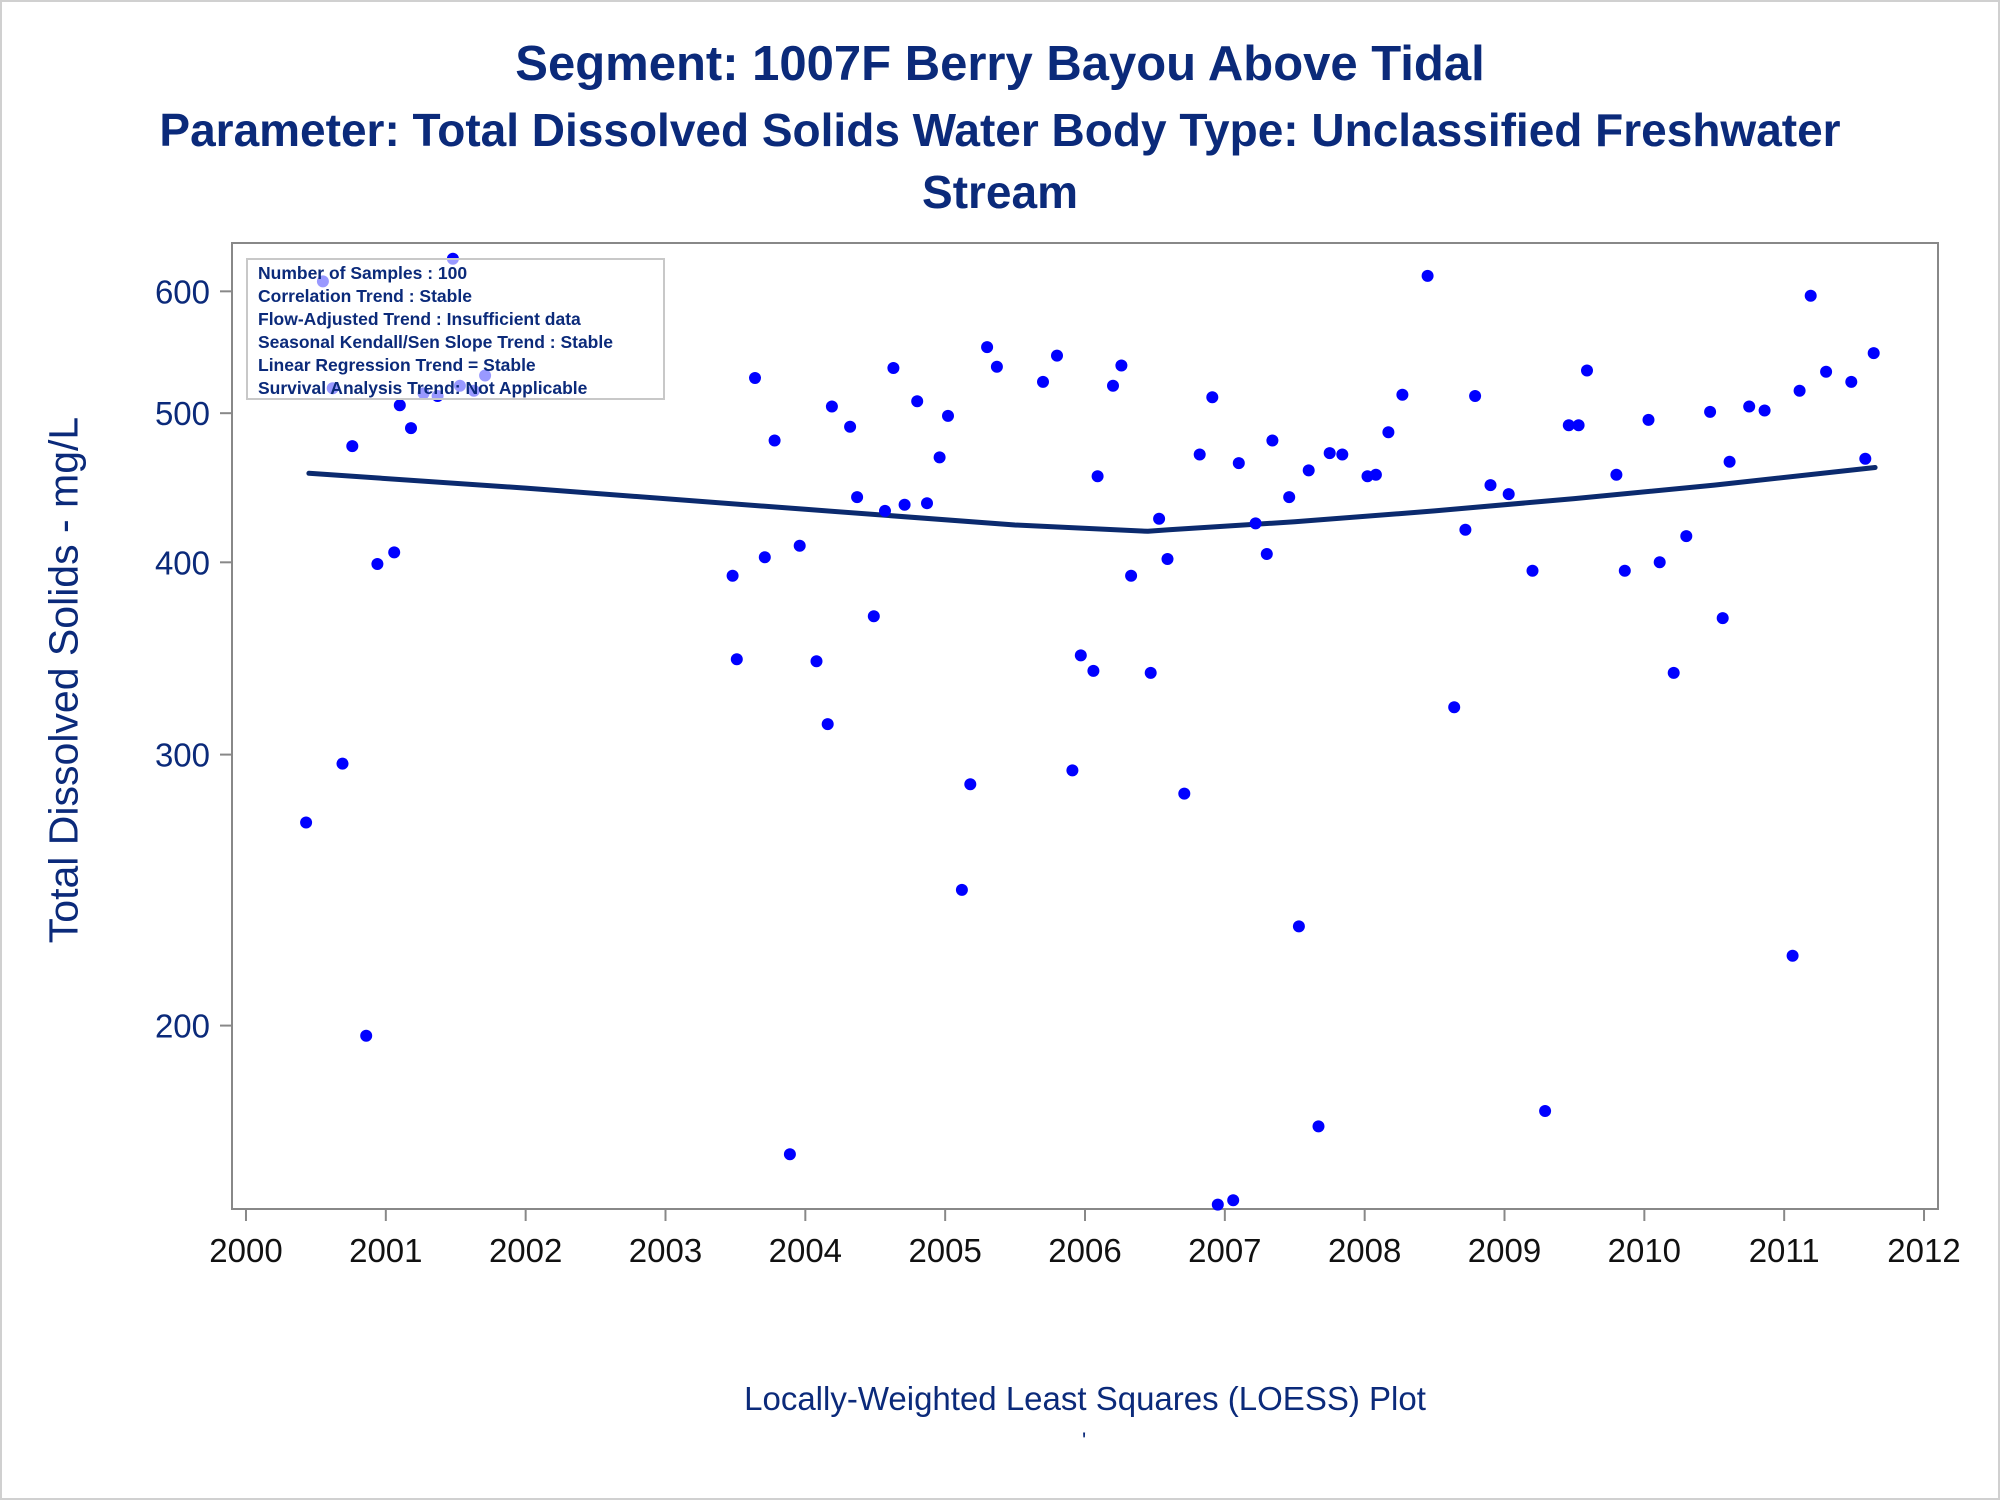 This screenshot has width=2000, height=1500. What do you see at coordinates (365, 296) in the screenshot?
I see `stats-line: Correlation Trend : Stable` at bounding box center [365, 296].